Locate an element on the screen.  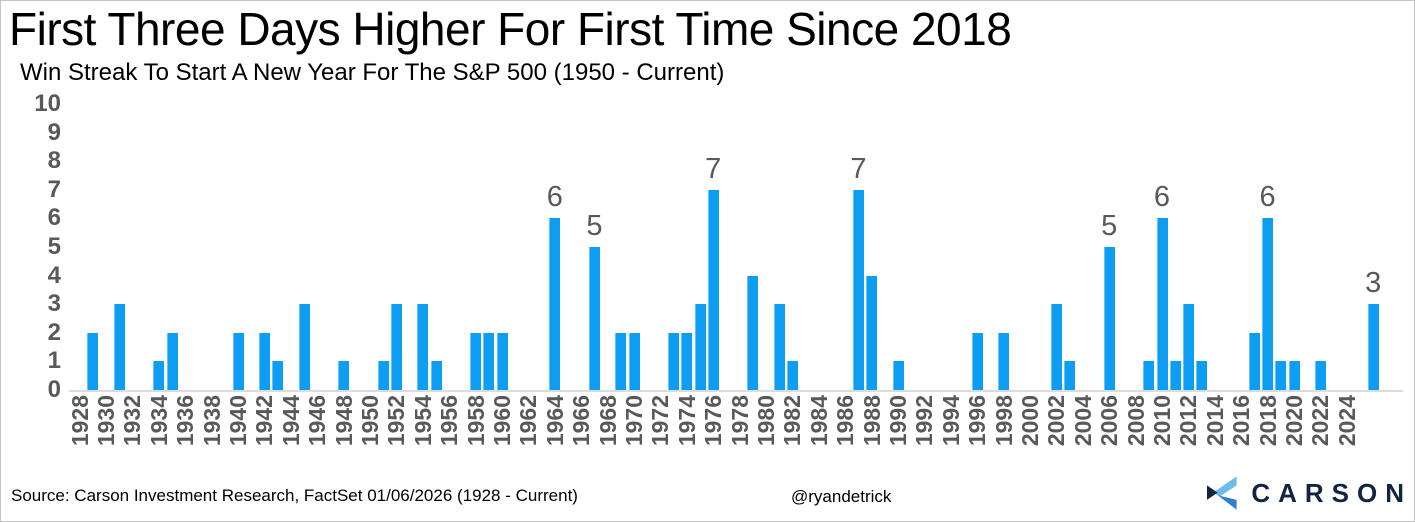
x-axis-tick-label: 1982 is located at coordinates (792, 421).